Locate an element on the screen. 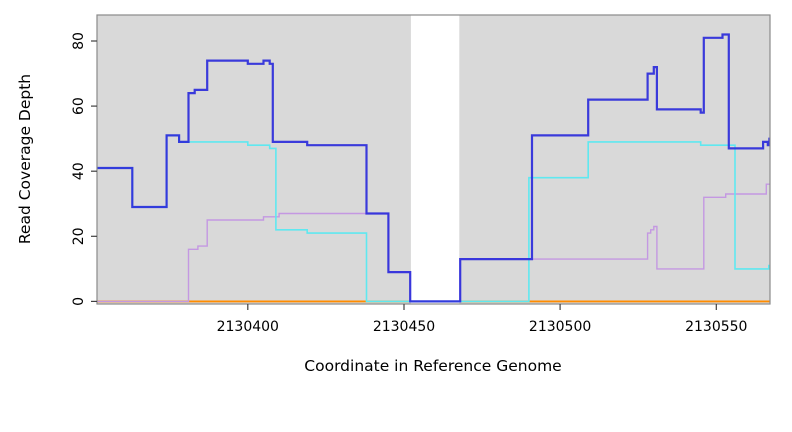 This screenshot has width=792, height=432. y-axis-title: Read Coverage Depth is located at coordinates (25, 159).